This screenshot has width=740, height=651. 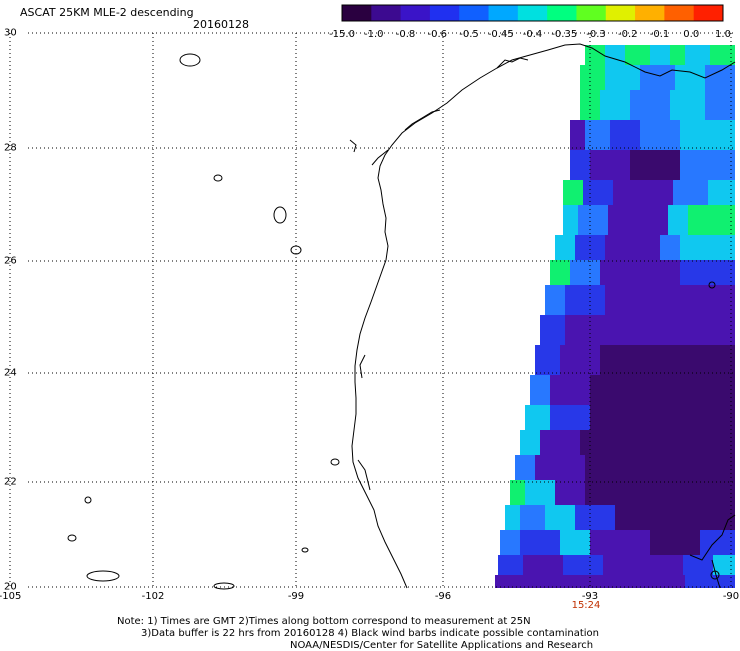 What do you see at coordinates (10, 33) in the screenshot?
I see `lat-label-30: 30` at bounding box center [10, 33].